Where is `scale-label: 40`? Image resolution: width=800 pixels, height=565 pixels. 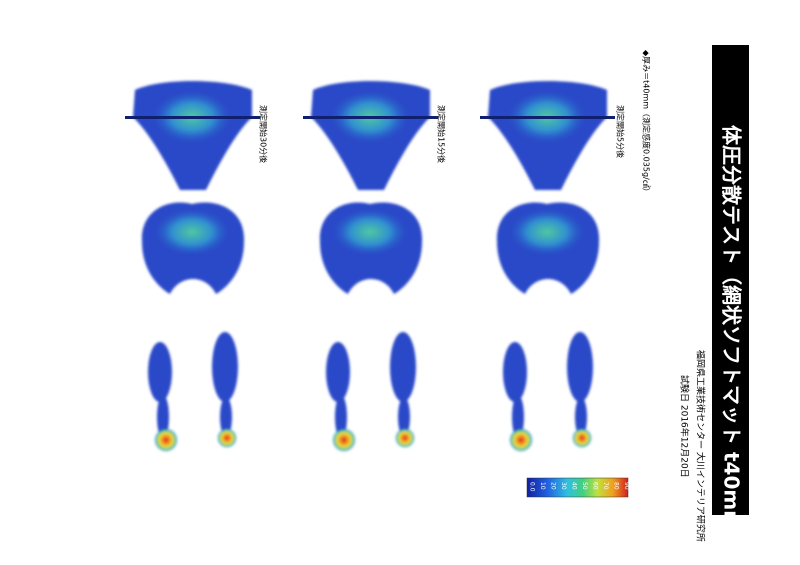
scale-label: 40 is located at coordinates (574, 486).